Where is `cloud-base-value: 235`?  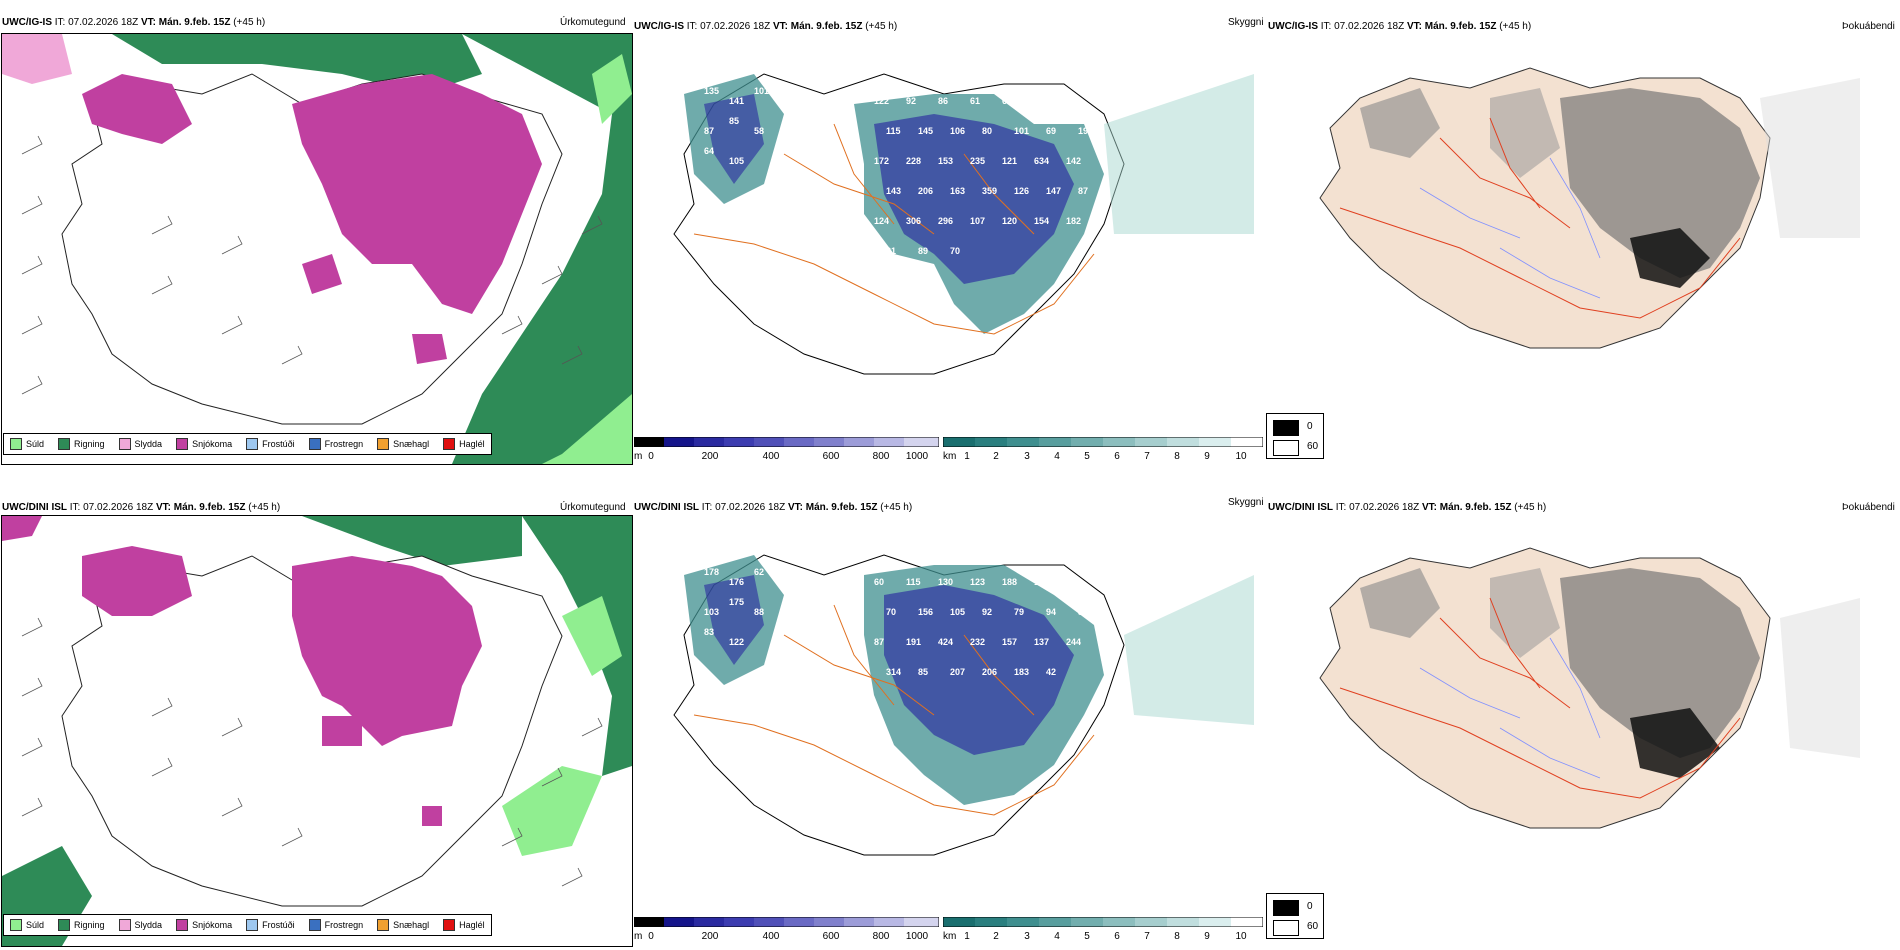
cloud-base-value: 235 is located at coordinates (977, 161).